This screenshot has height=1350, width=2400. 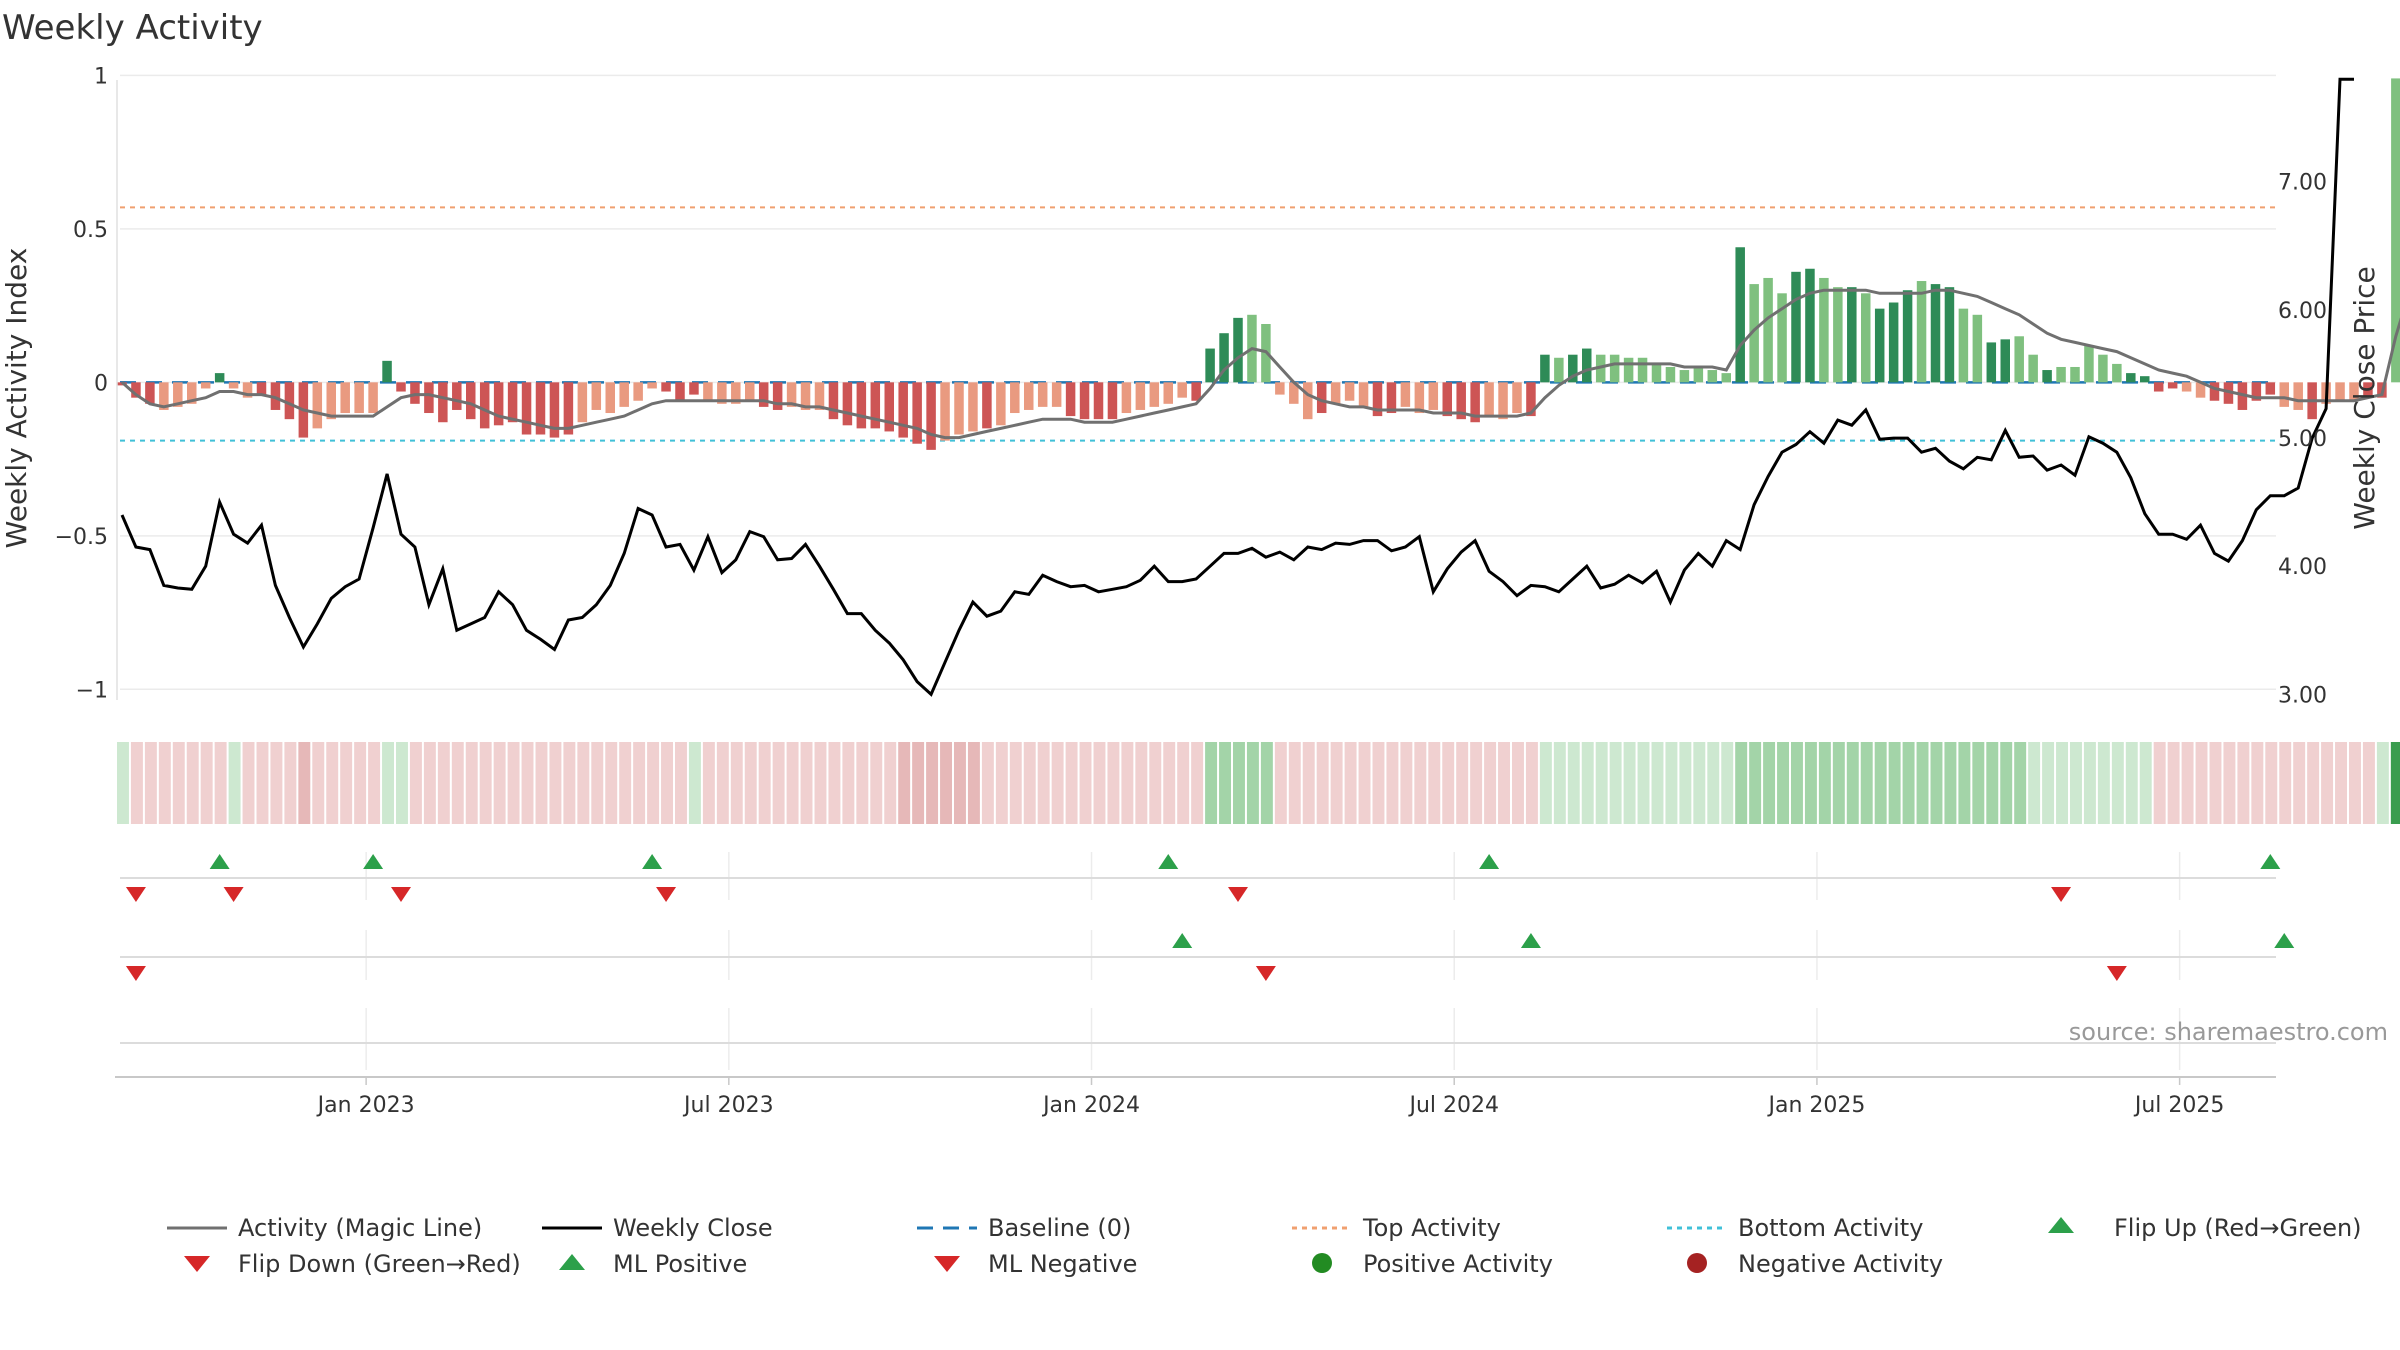 What do you see at coordinates (1840, 1264) in the screenshot?
I see `legend-label: Negative Activity` at bounding box center [1840, 1264].